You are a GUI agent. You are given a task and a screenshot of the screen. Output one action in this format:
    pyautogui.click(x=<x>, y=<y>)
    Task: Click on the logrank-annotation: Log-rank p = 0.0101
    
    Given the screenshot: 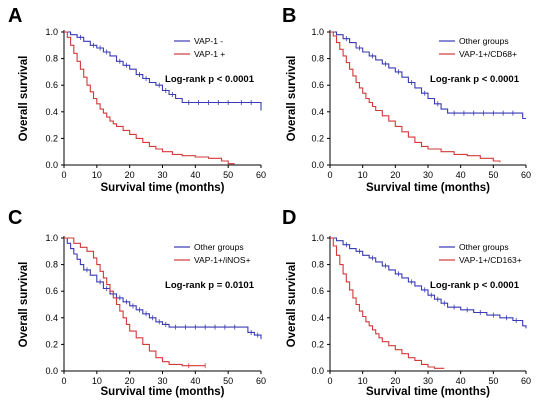 What is the action you would take?
    pyautogui.click(x=210, y=285)
    